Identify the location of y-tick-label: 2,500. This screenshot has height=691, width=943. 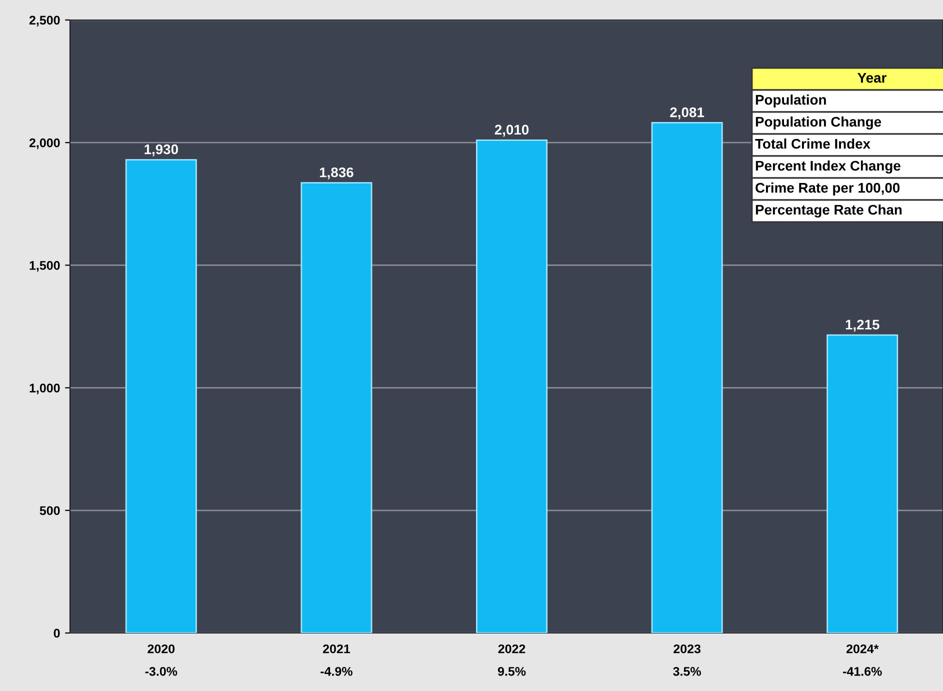
(44, 21).